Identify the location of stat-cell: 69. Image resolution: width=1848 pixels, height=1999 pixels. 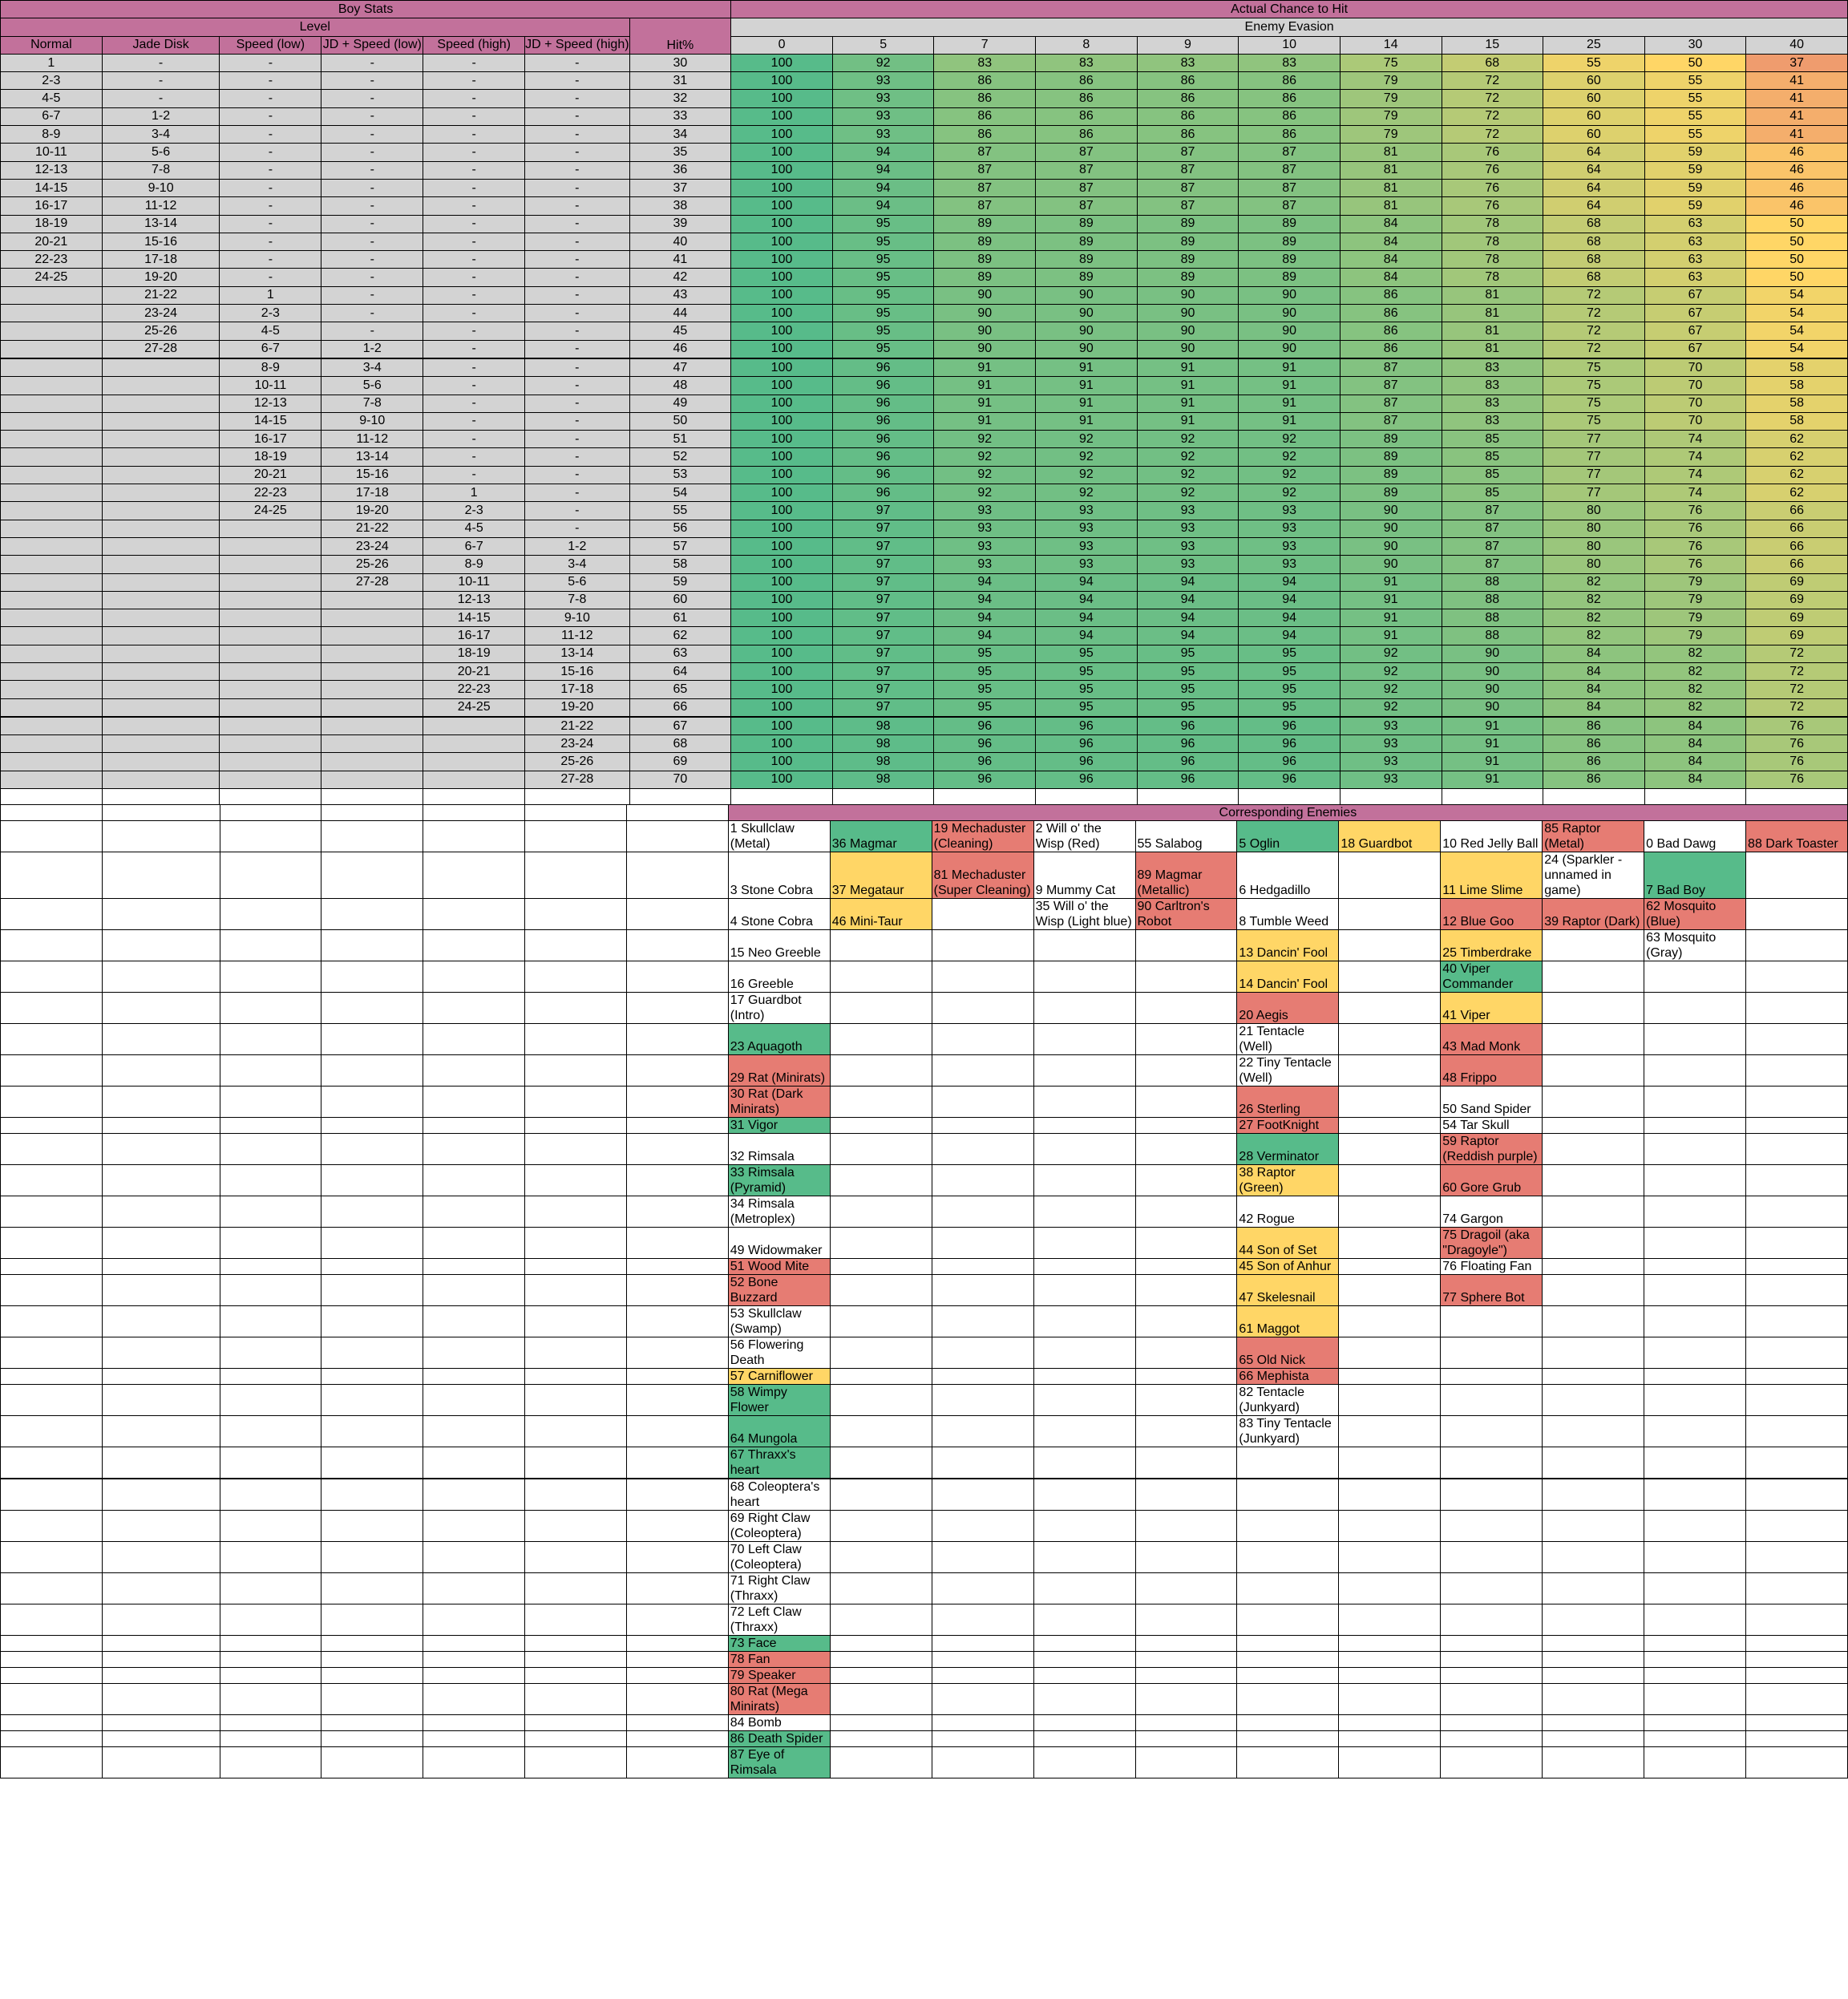
(680, 761).